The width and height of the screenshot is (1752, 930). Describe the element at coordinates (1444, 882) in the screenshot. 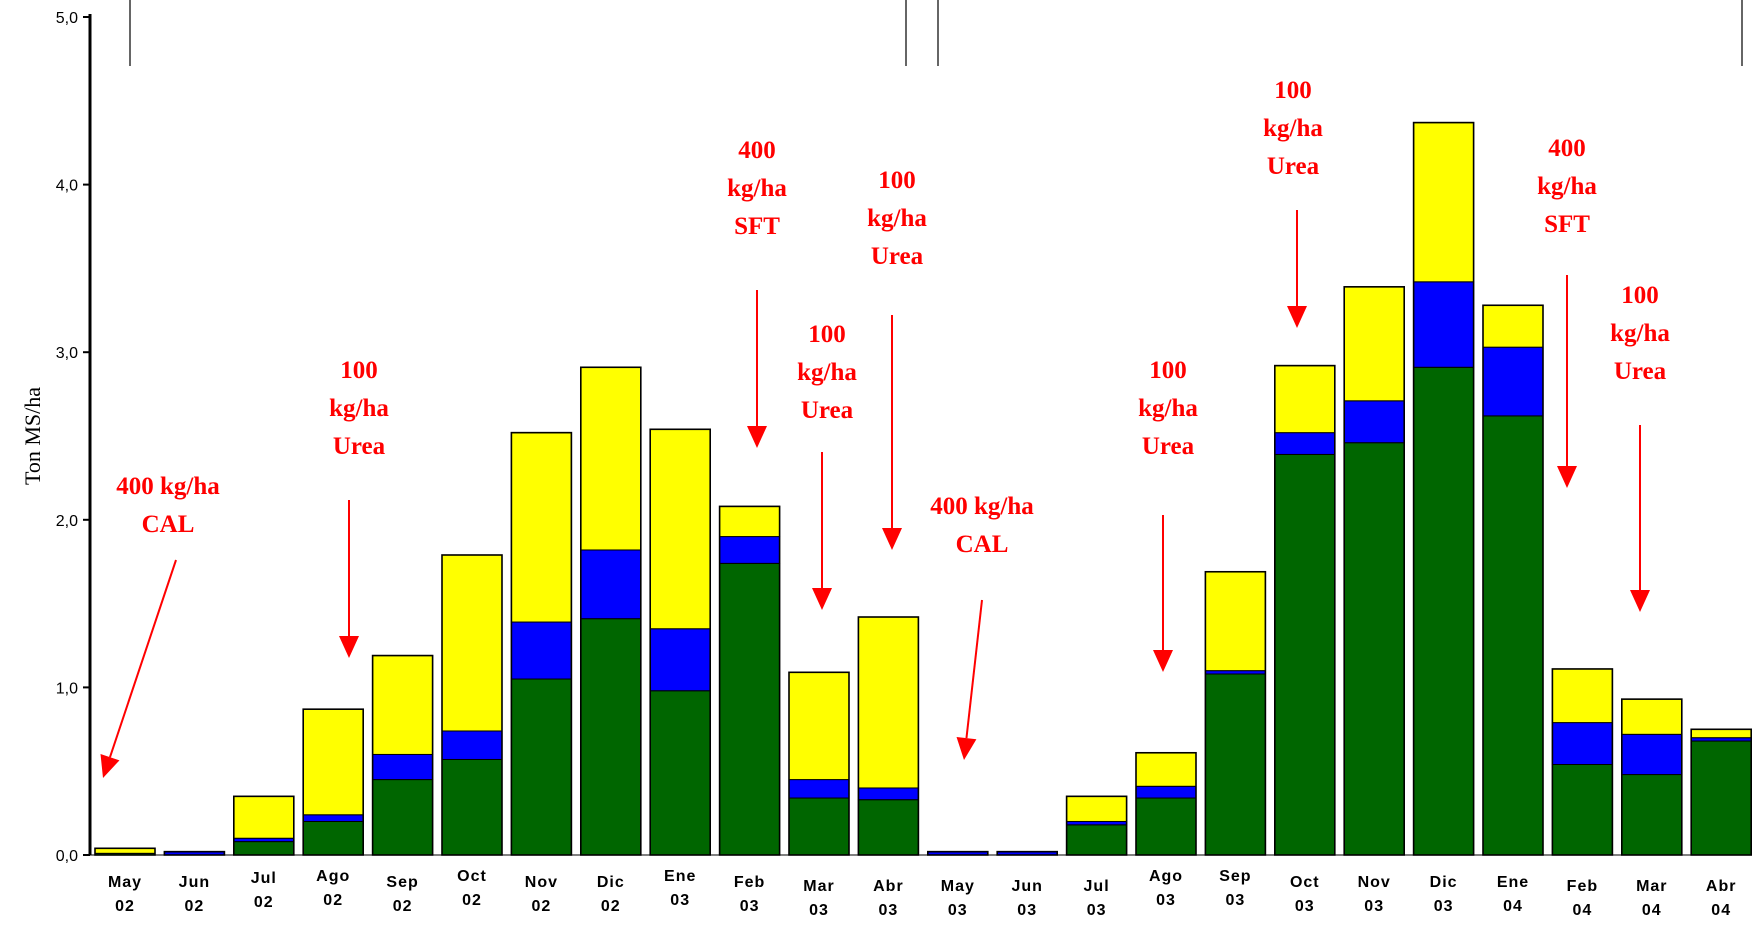

I see `x-tick-label-month: Dic` at that location.